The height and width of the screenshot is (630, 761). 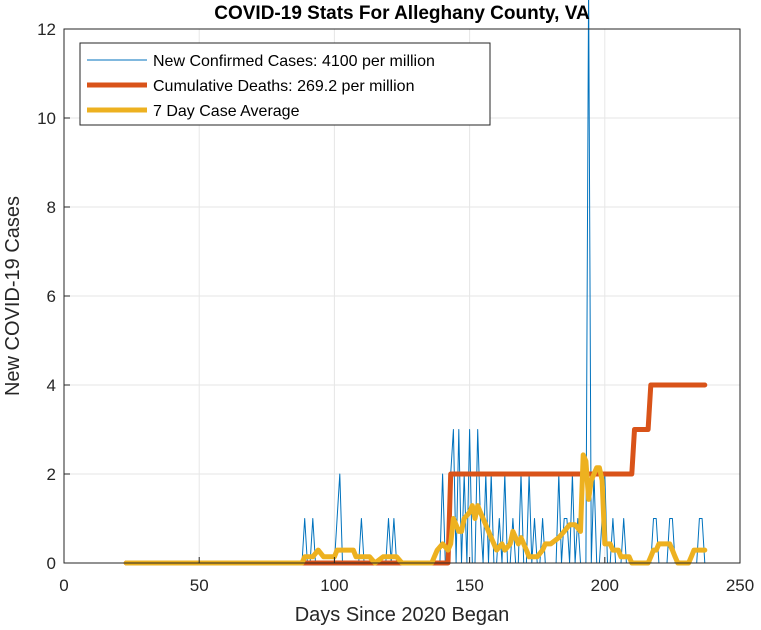 I want to click on y-tick-label: 0, so click(x=51, y=563).